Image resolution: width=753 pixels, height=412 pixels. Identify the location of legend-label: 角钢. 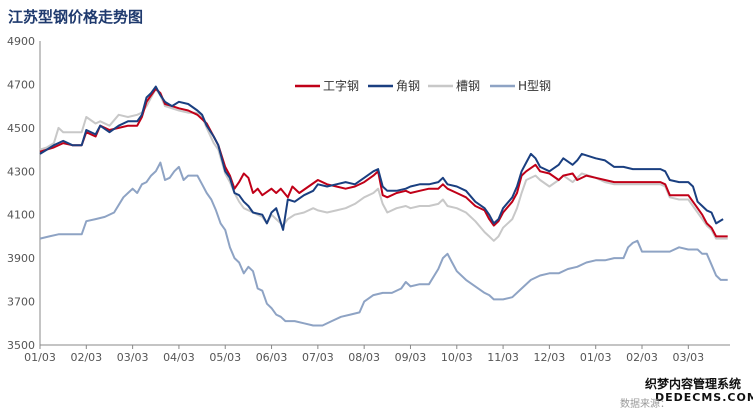
(408, 86).